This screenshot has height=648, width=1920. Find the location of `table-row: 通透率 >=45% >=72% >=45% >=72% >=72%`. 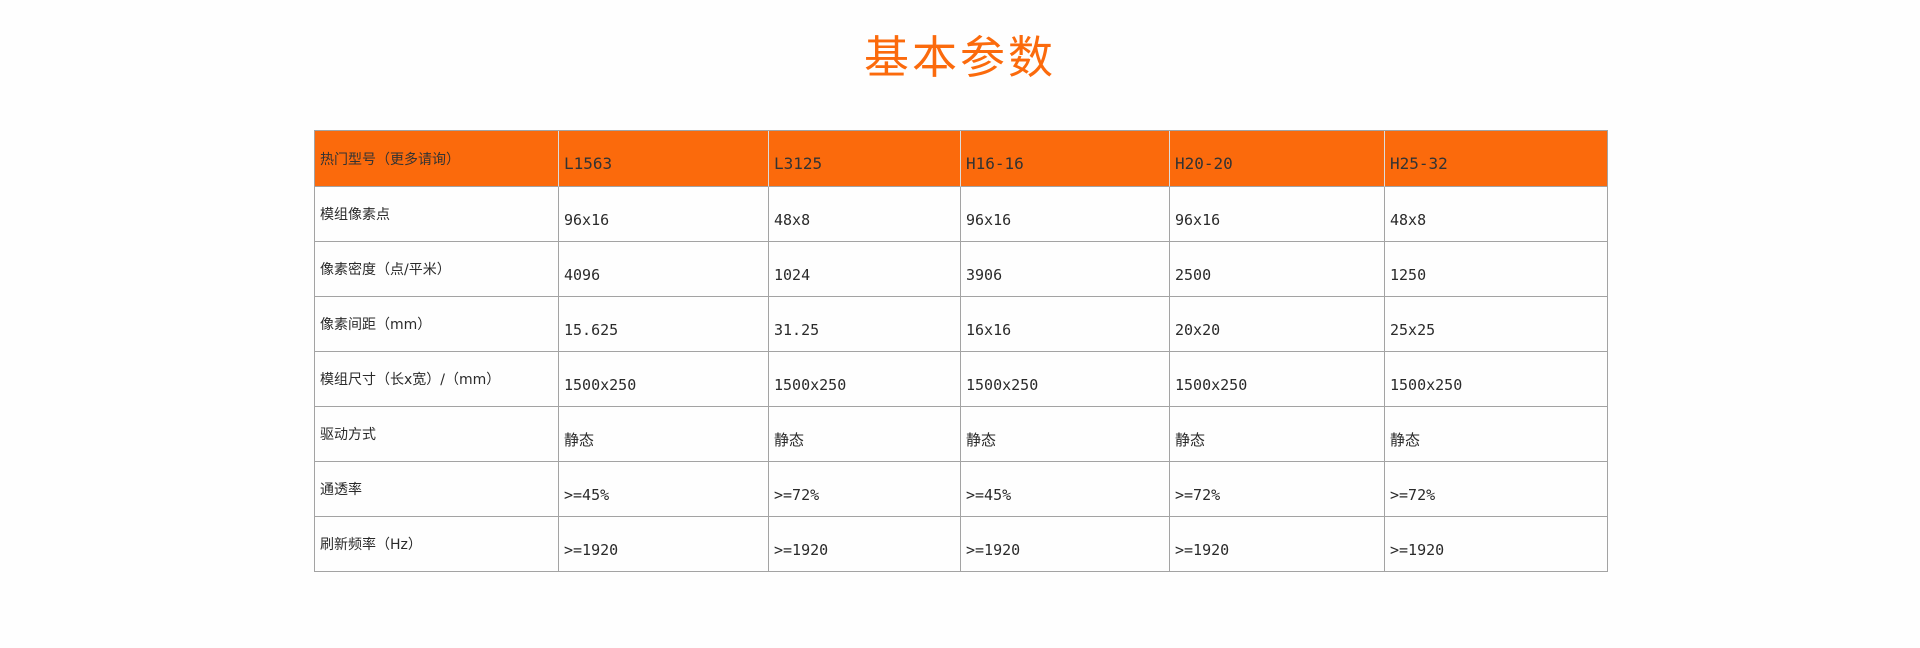

table-row: 通透率 >=45% >=72% >=45% >=72% >=72% is located at coordinates (961, 489).